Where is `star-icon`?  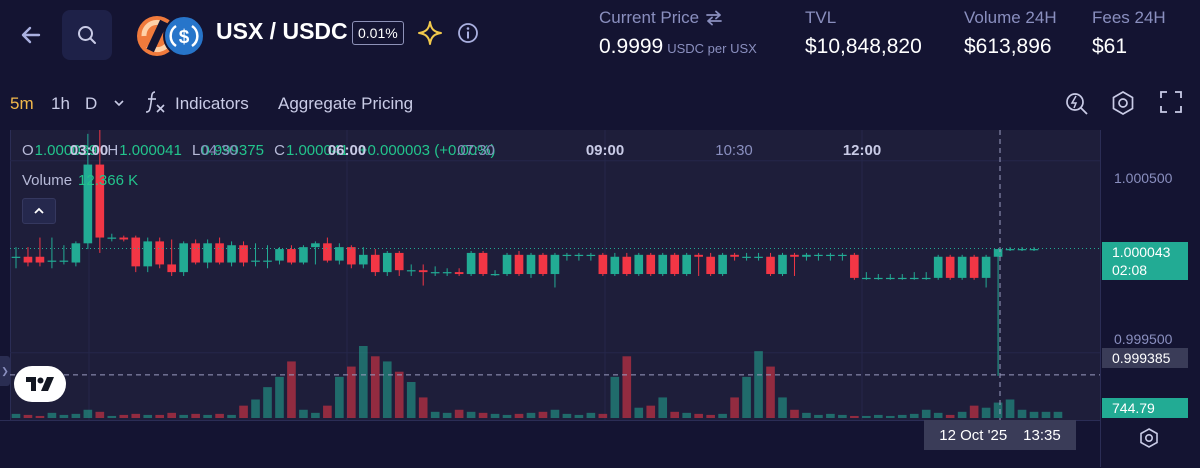 star-icon is located at coordinates (430, 33).